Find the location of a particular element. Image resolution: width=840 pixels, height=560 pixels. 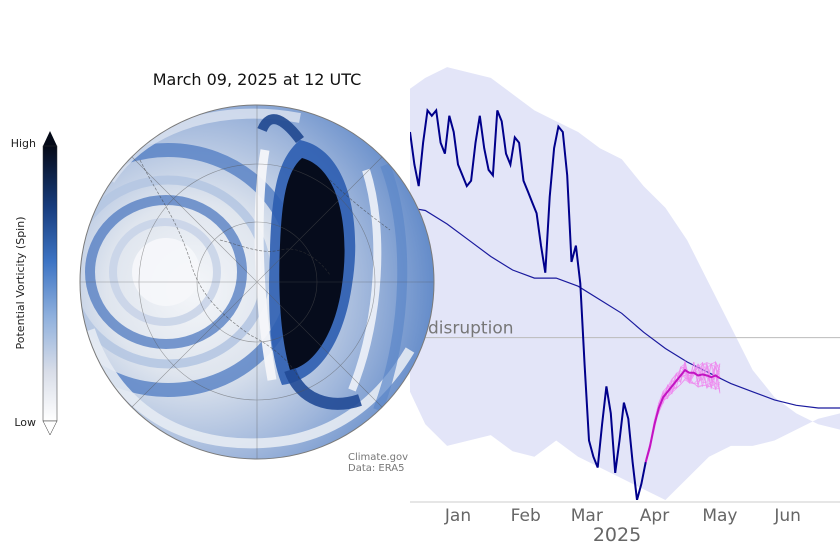

x-tick-label: Apr is located at coordinates (654, 516).